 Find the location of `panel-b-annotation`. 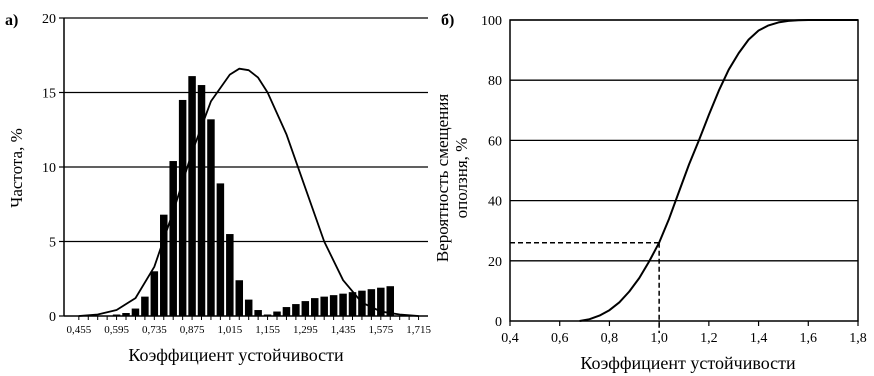

panel-b-annotation is located at coordinates (585, 287).